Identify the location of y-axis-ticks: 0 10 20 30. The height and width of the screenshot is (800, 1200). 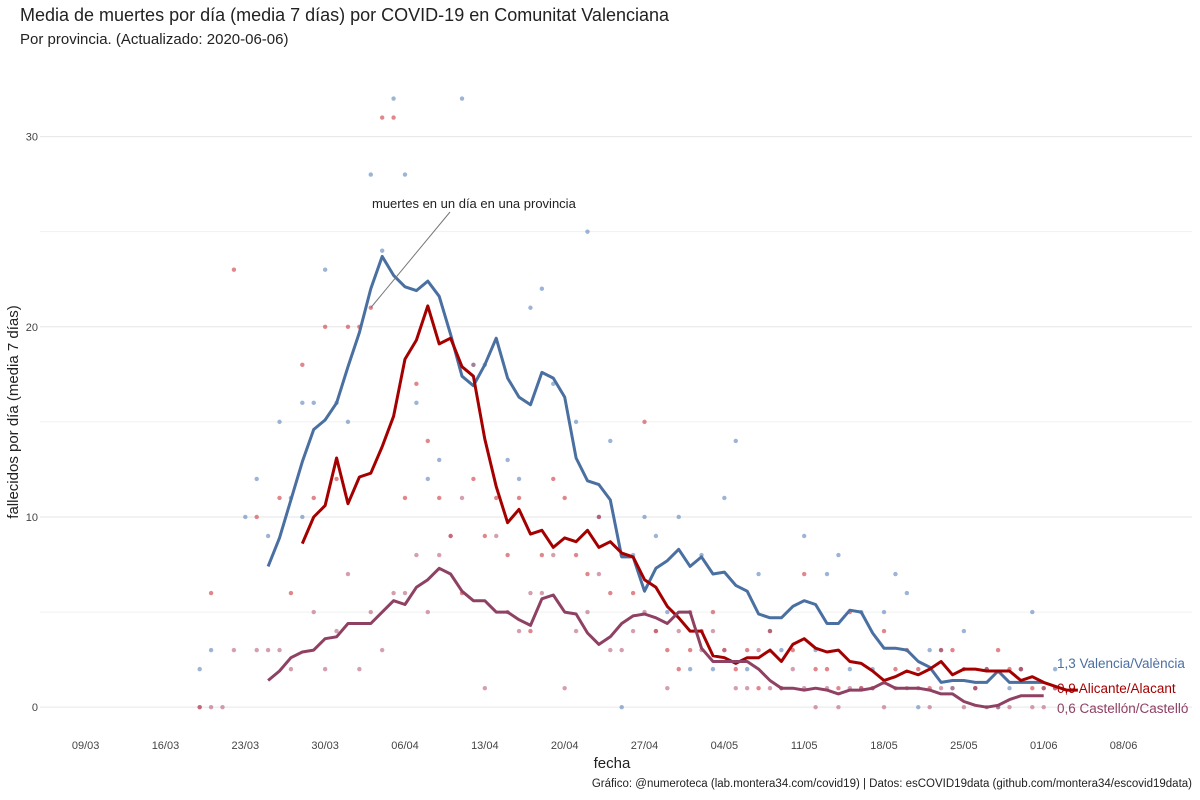
(32, 423).